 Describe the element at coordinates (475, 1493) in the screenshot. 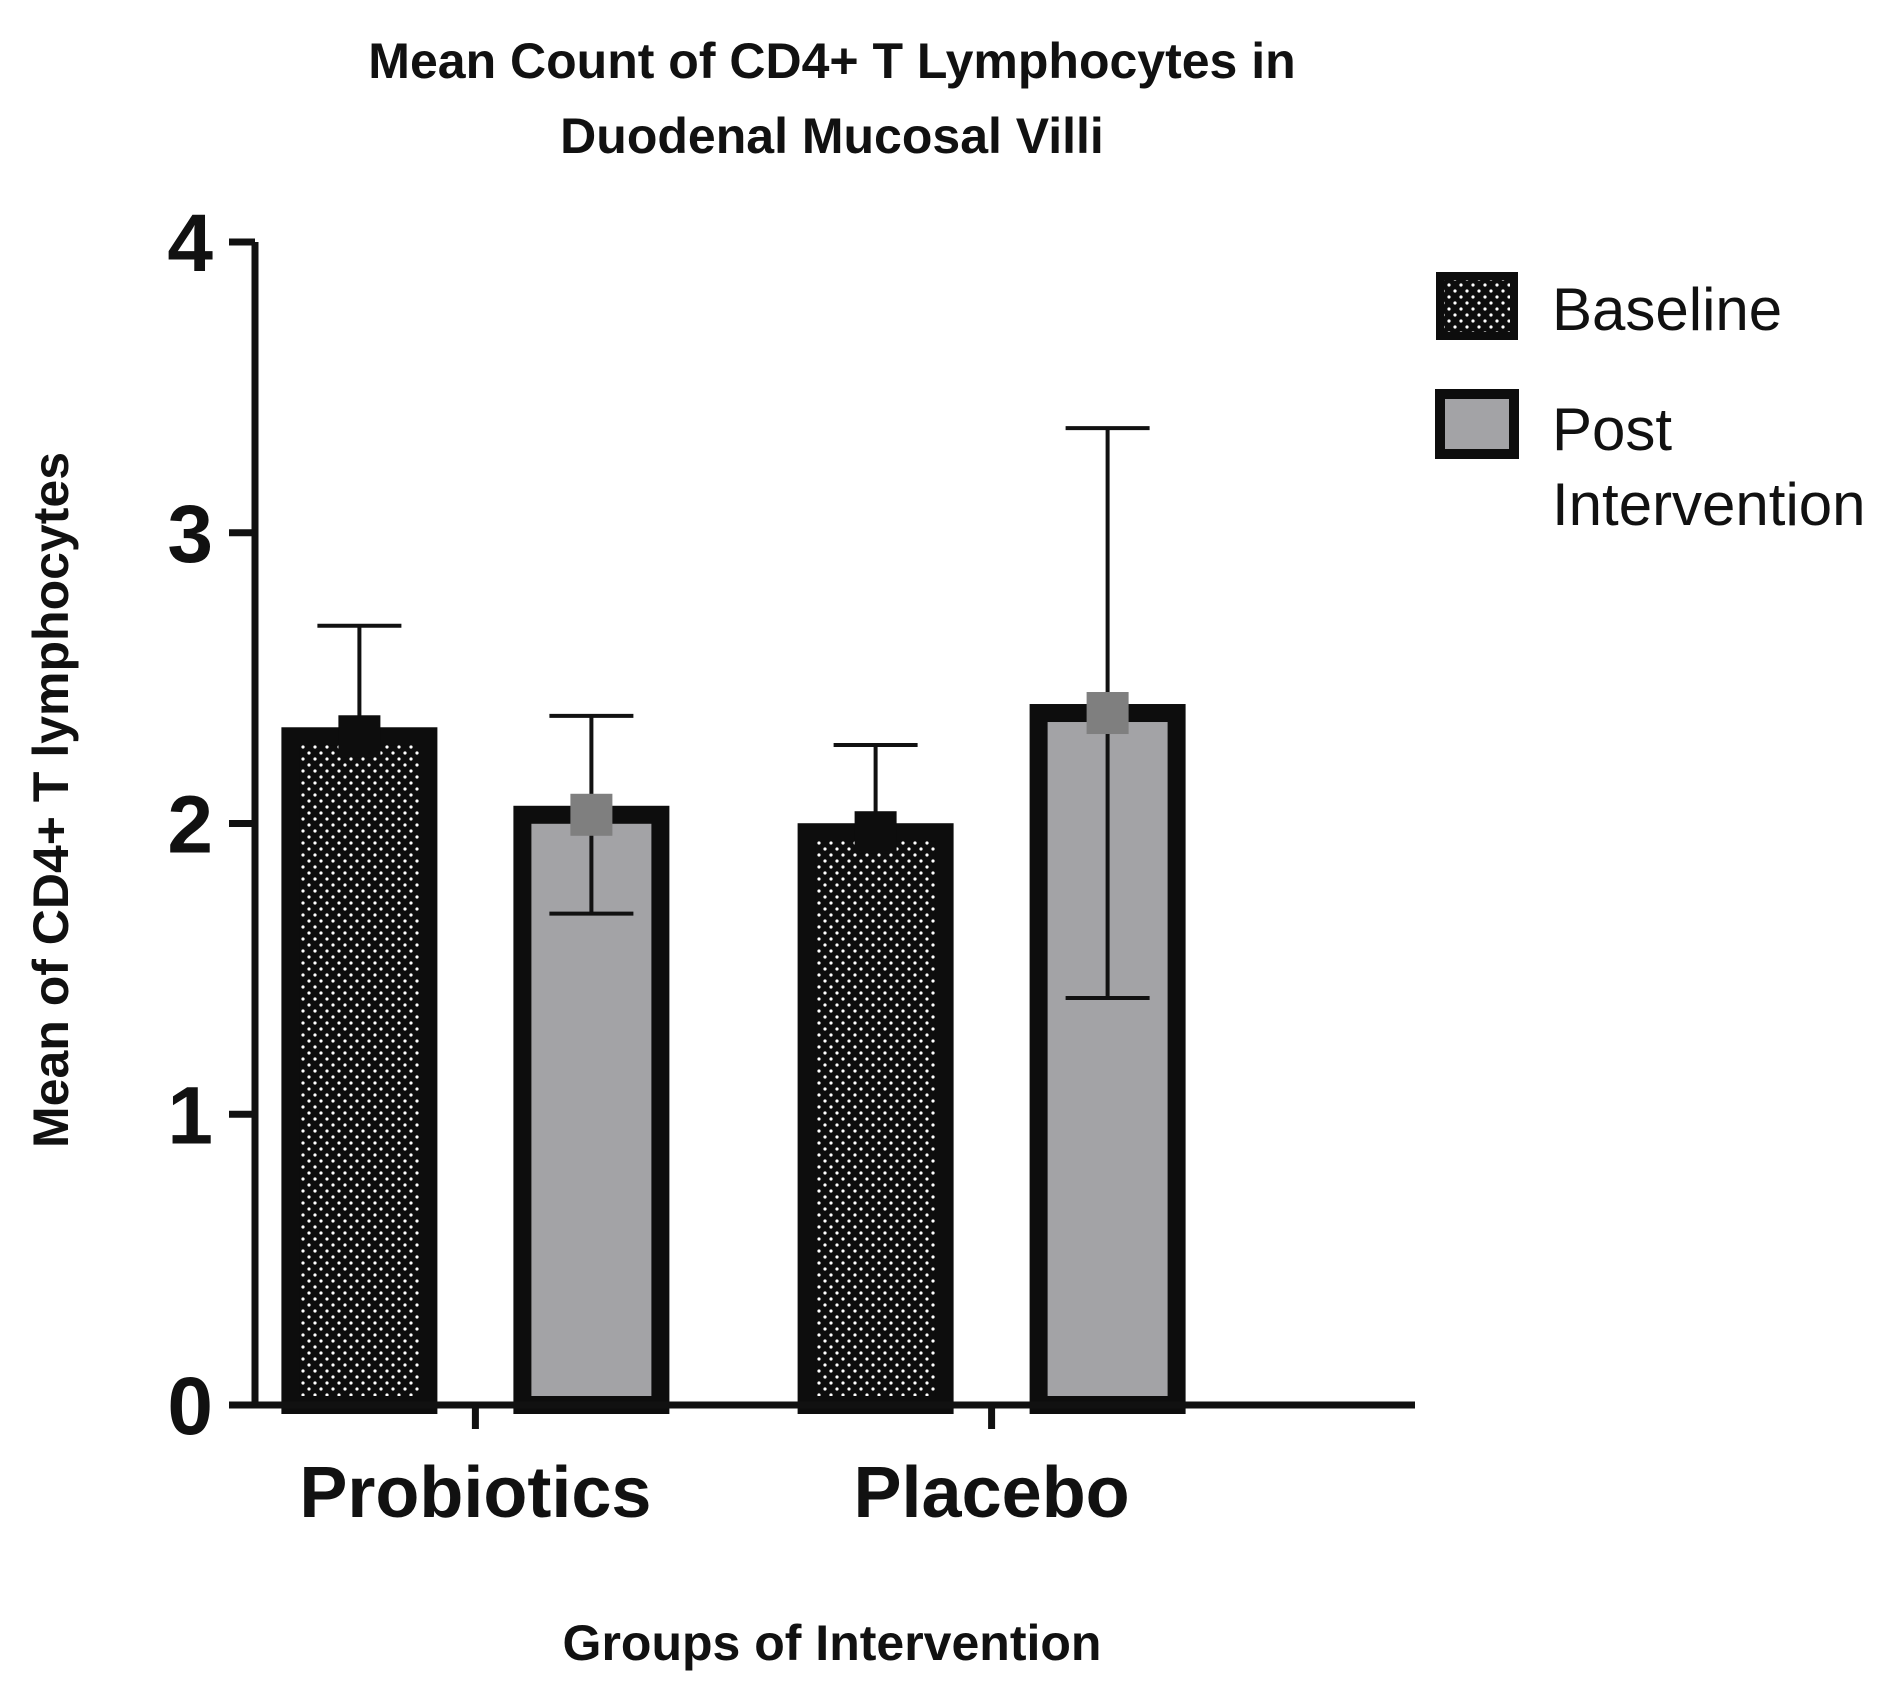

I see `x-tick-label-probiotics: Probiotics` at that location.